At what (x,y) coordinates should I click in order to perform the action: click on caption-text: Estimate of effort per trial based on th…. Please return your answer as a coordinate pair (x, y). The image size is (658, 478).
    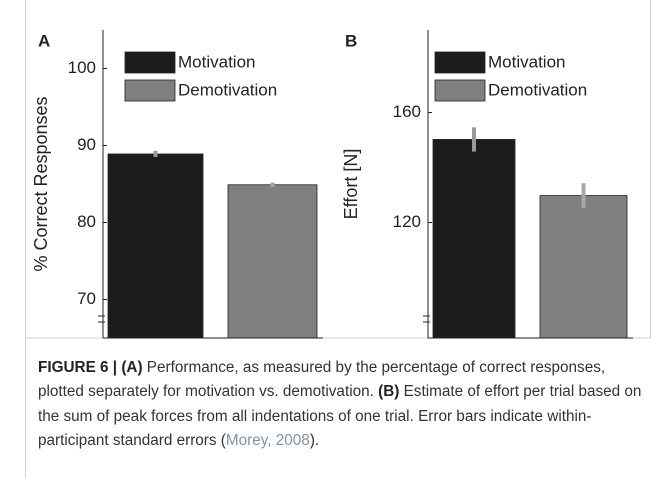
    Looking at the image, I should click on (340, 416).